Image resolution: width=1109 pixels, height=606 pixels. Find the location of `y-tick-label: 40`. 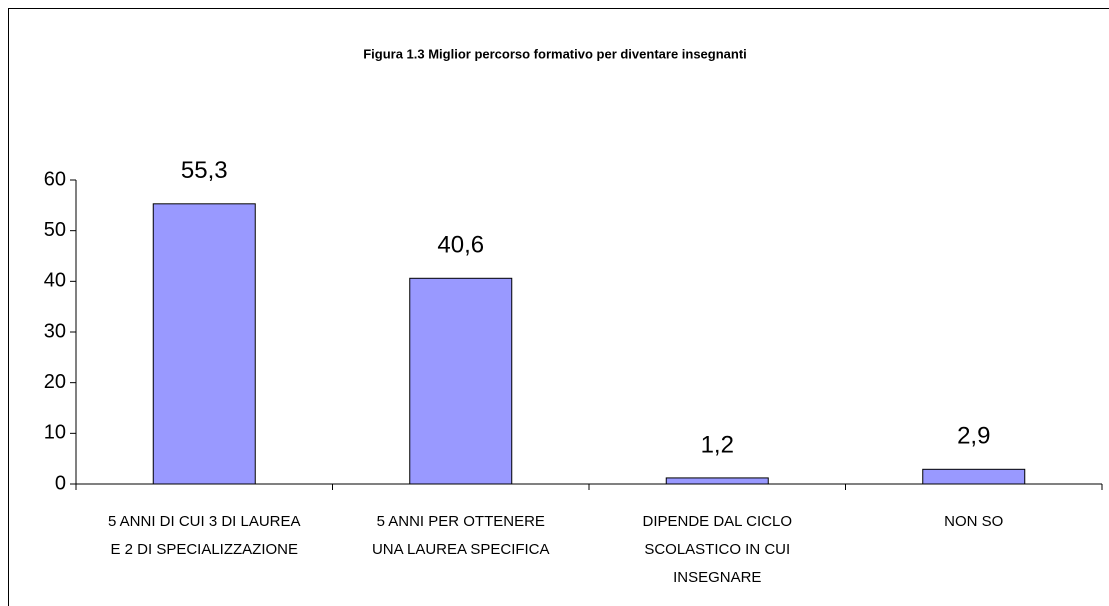

y-tick-label: 40 is located at coordinates (55, 281).